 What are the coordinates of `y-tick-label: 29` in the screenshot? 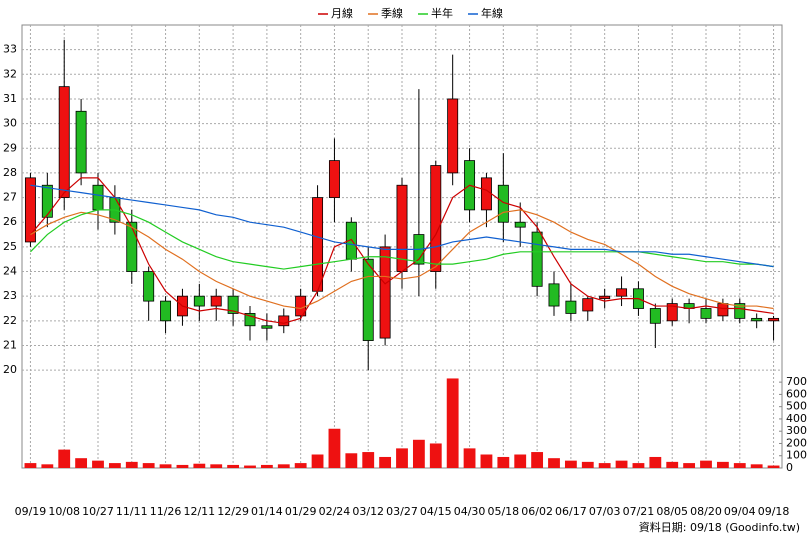 It's located at (10, 147).